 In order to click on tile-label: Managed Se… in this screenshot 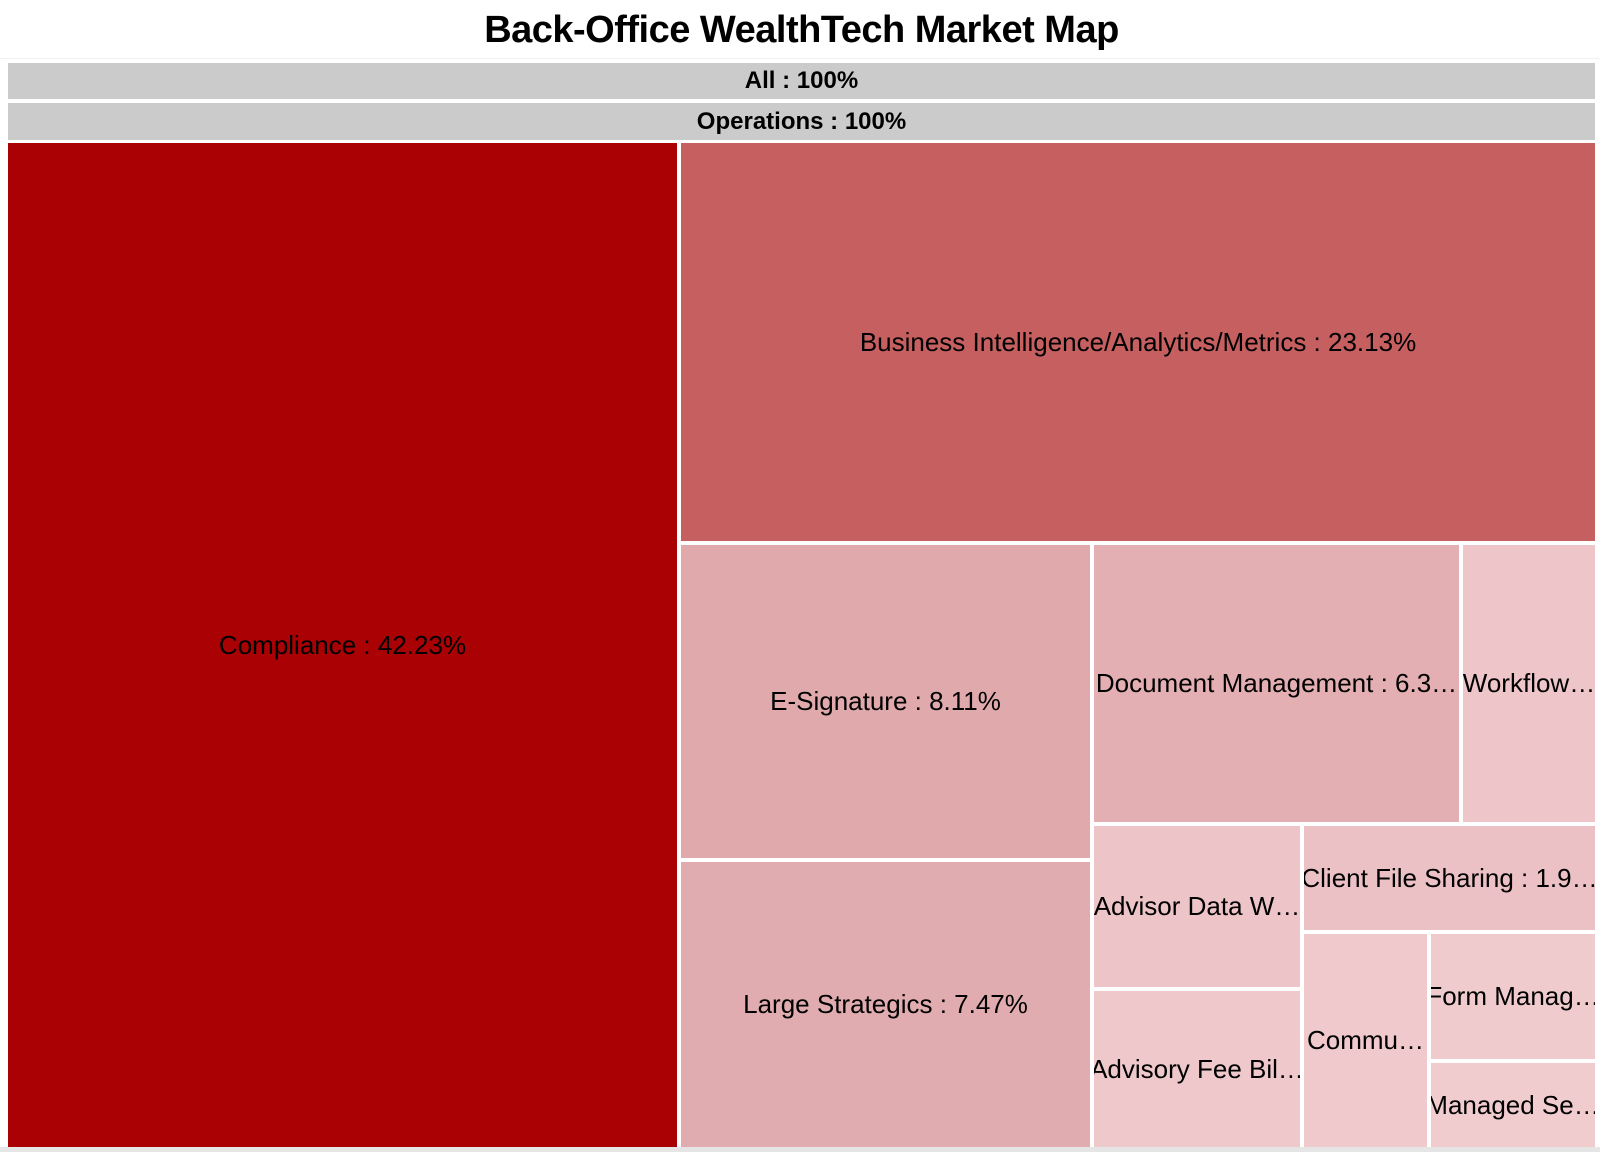, I will do `click(1513, 1104)`.